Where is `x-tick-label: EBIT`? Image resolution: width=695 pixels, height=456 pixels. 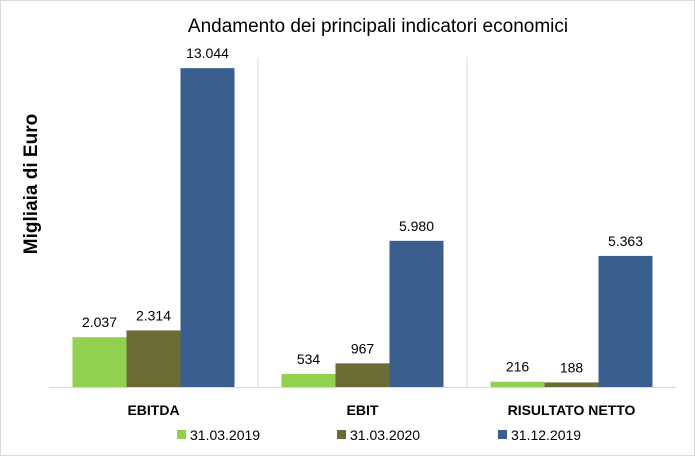
x-tick-label: EBIT is located at coordinates (363, 410).